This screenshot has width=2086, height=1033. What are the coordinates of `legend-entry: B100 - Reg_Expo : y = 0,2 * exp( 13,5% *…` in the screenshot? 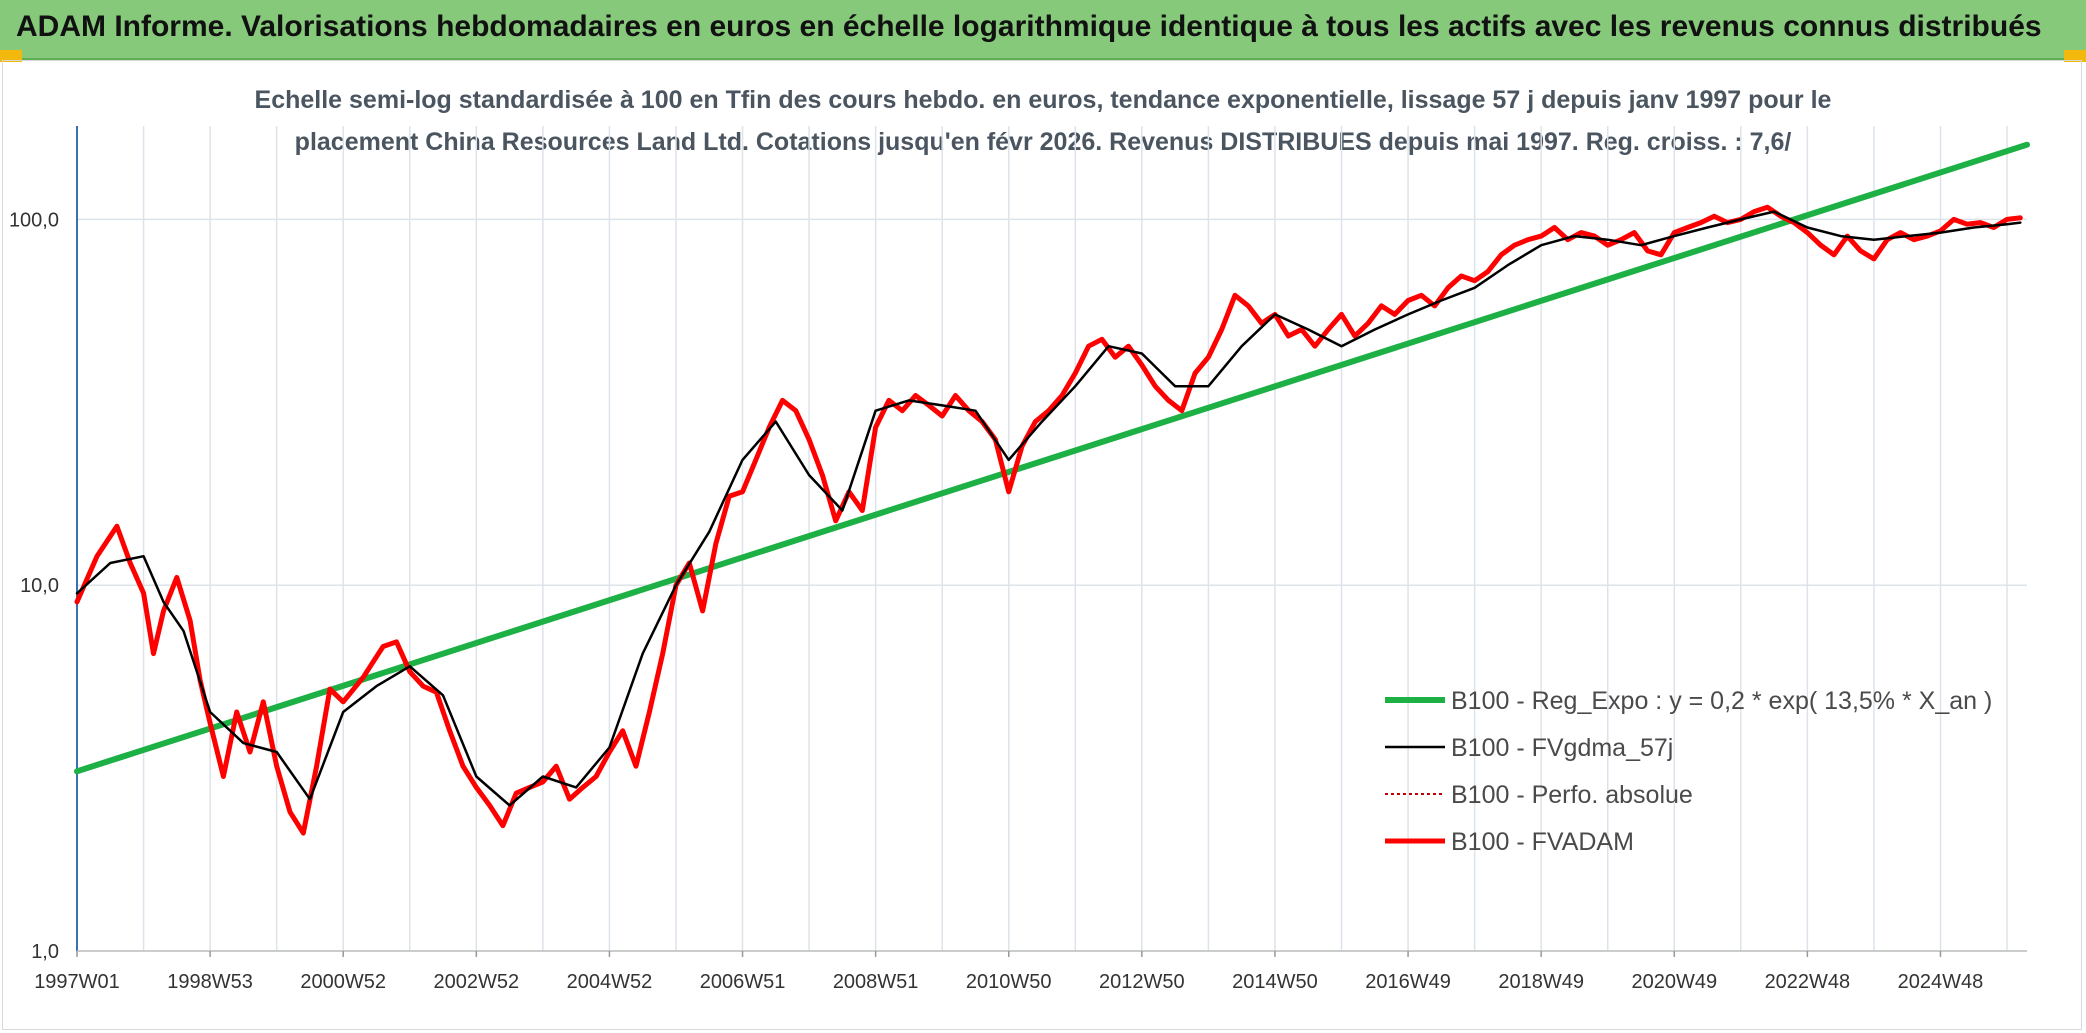 It's located at (1721, 701).